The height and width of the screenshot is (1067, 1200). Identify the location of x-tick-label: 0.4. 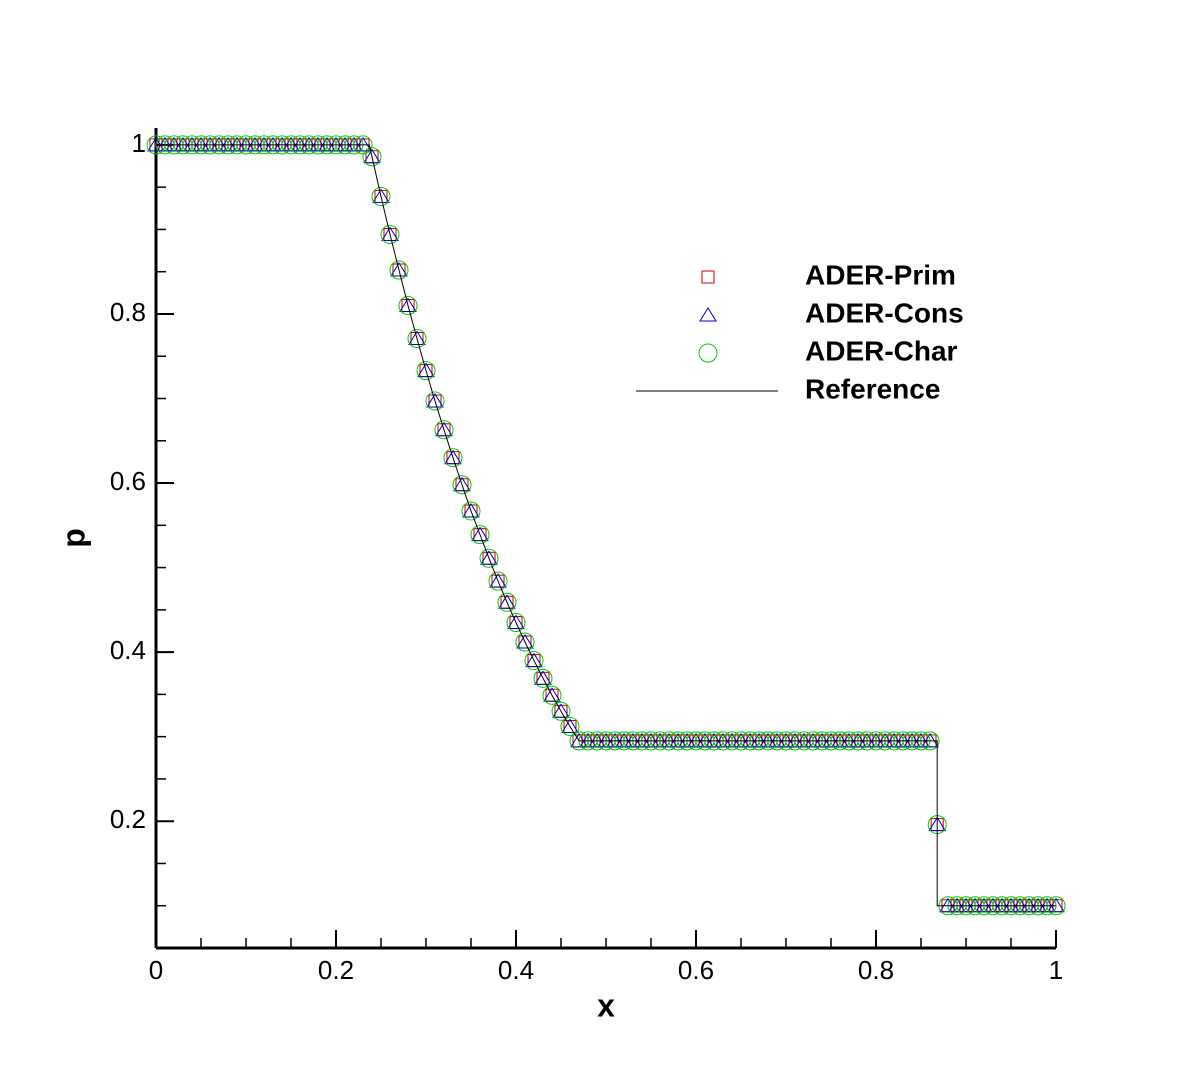
(516, 970).